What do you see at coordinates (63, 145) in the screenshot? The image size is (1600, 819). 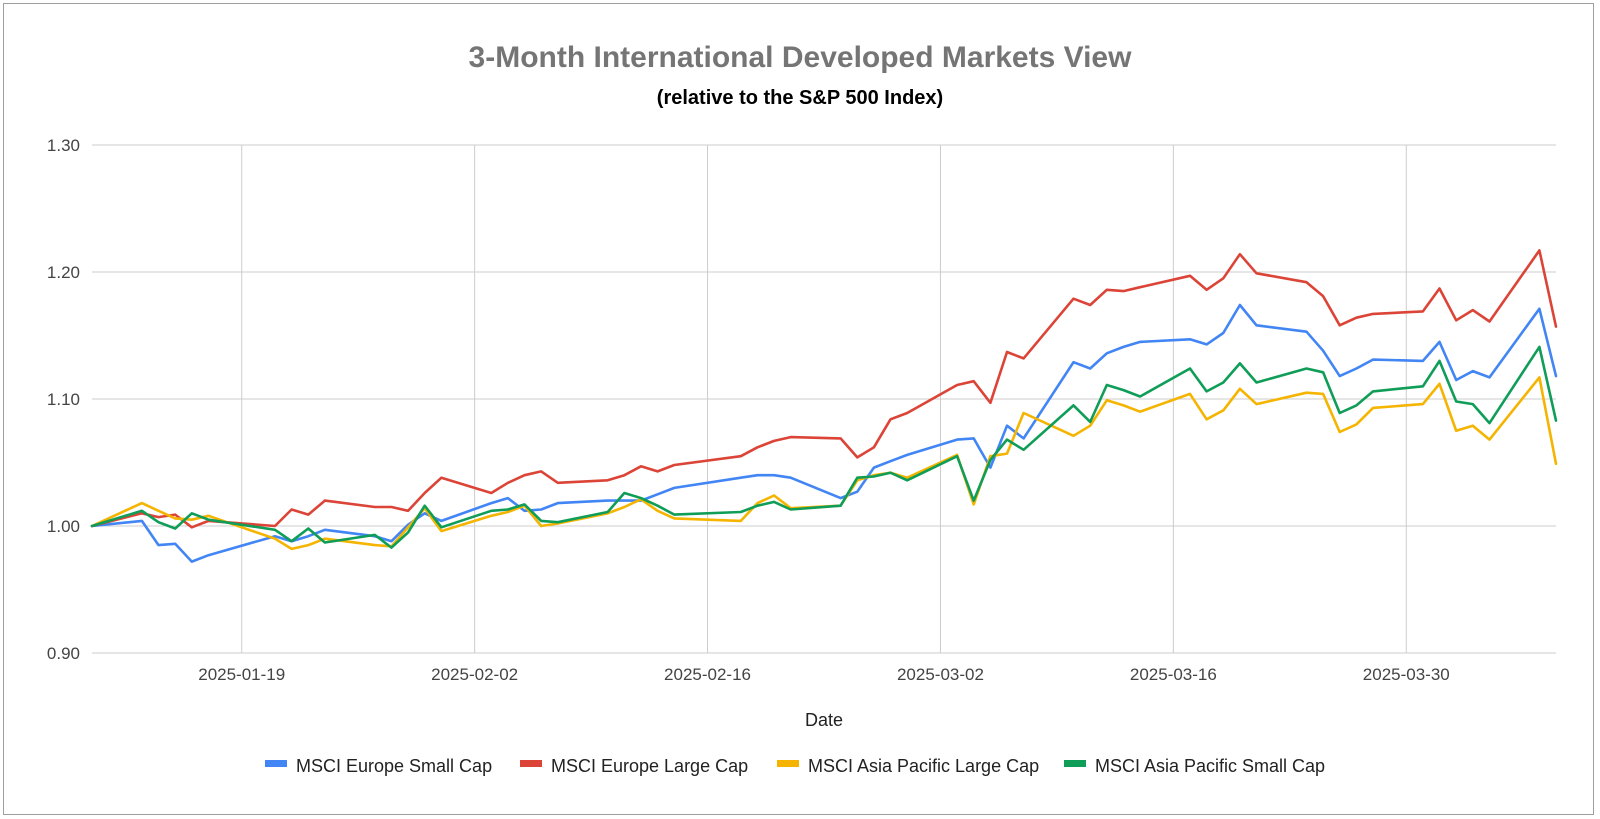 I see `y-tick-label: 1.30` at bounding box center [63, 145].